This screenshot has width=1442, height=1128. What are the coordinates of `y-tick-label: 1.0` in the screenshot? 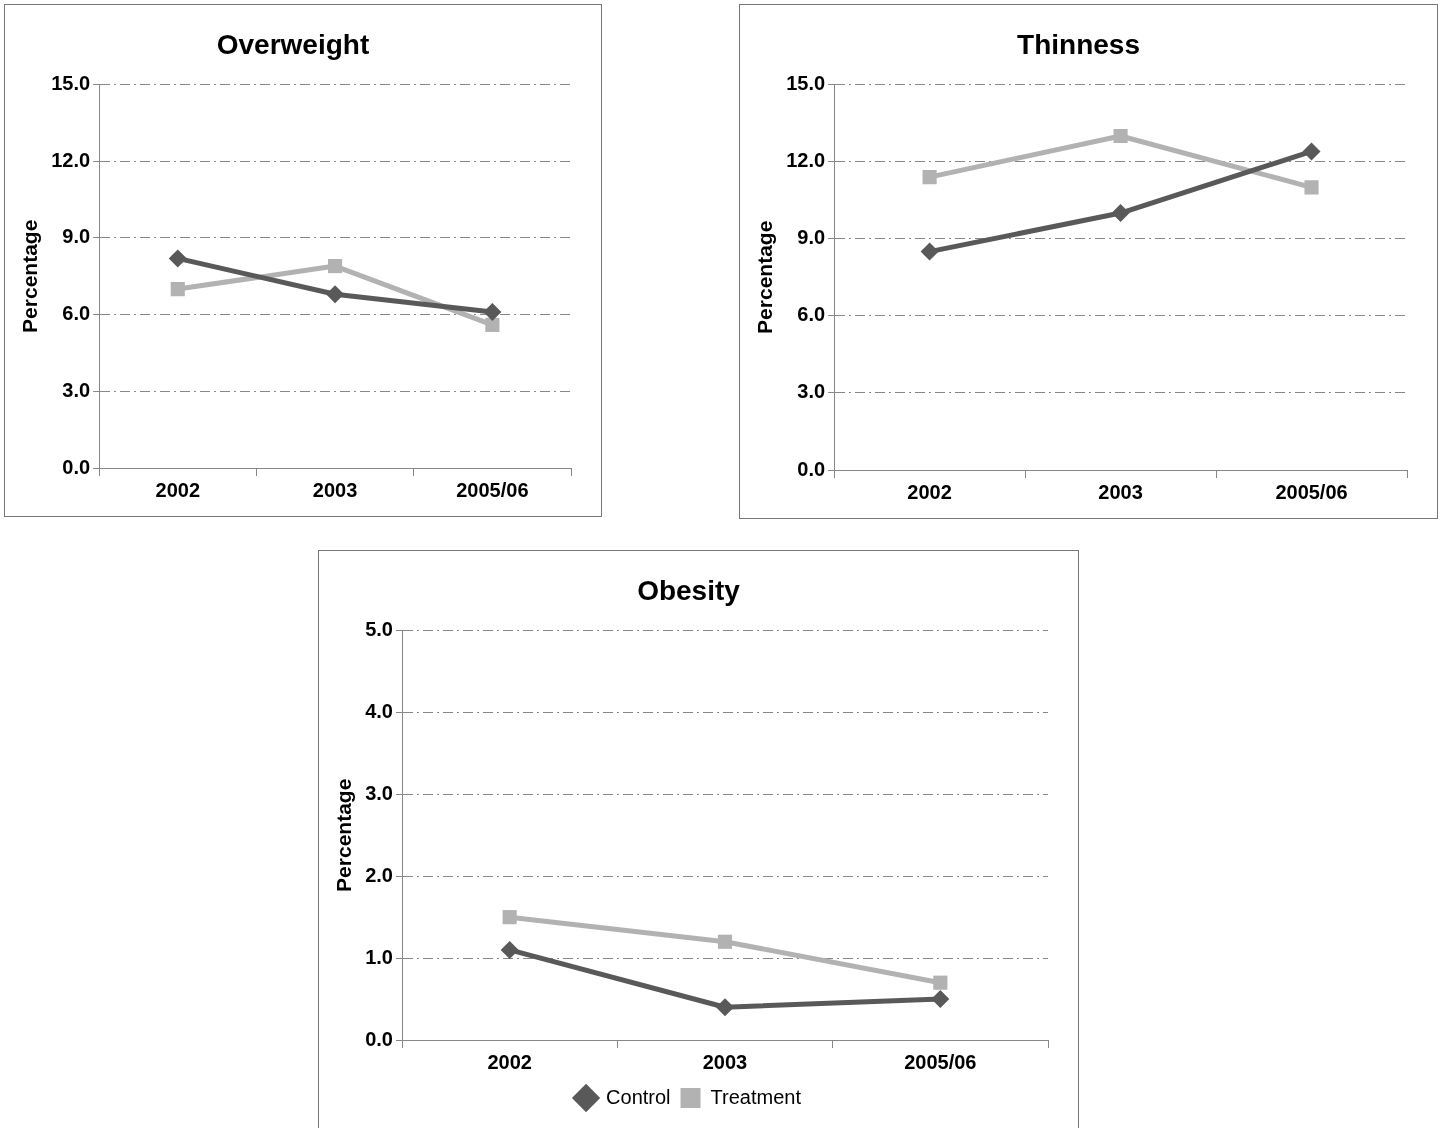 It's located at (379, 956).